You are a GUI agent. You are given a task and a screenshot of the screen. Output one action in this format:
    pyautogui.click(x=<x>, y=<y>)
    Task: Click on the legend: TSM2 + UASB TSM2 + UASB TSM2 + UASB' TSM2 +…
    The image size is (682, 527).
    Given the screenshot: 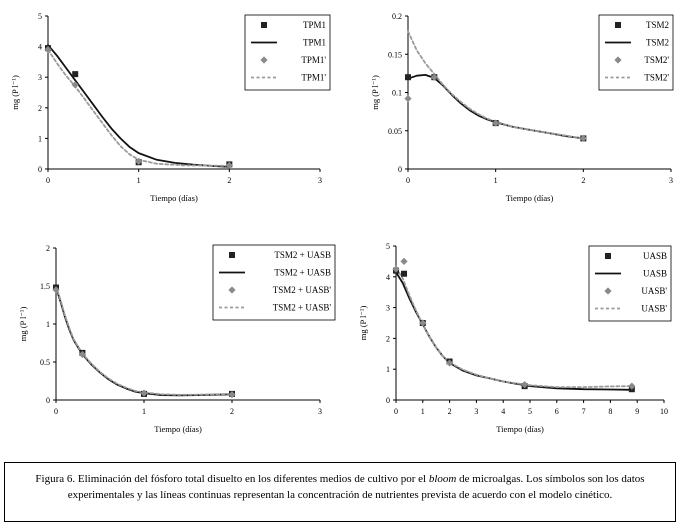 What is the action you would take?
    pyautogui.click(x=274, y=282)
    